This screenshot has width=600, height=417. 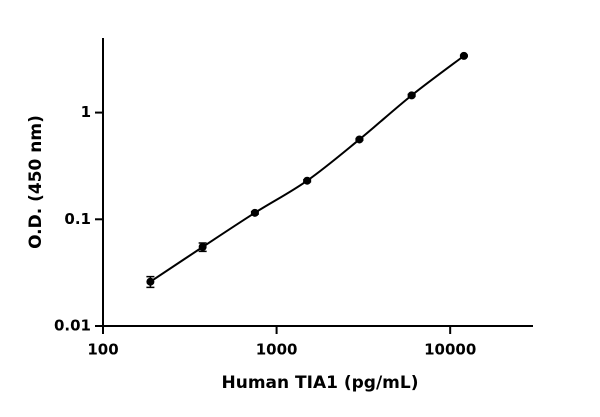 I want to click on y-tick-label: 1, so click(x=86, y=112).